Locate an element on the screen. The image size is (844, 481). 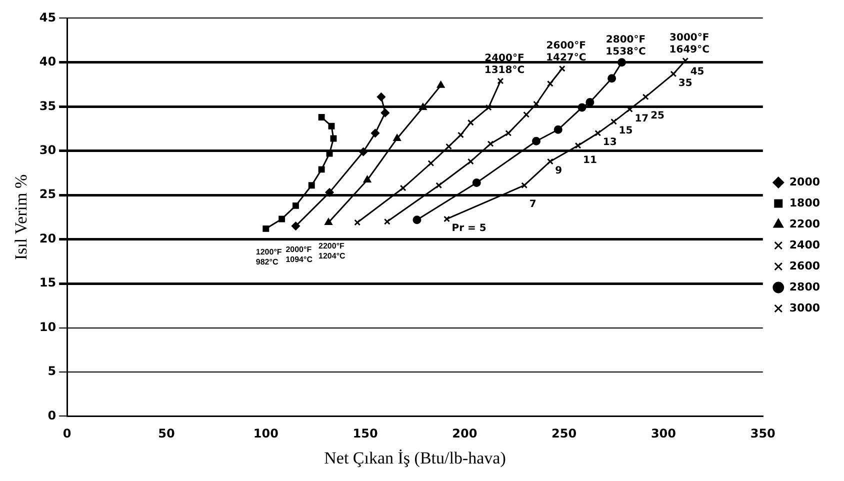
y-axis-title: Isıl Verim % is located at coordinates (21, 217).